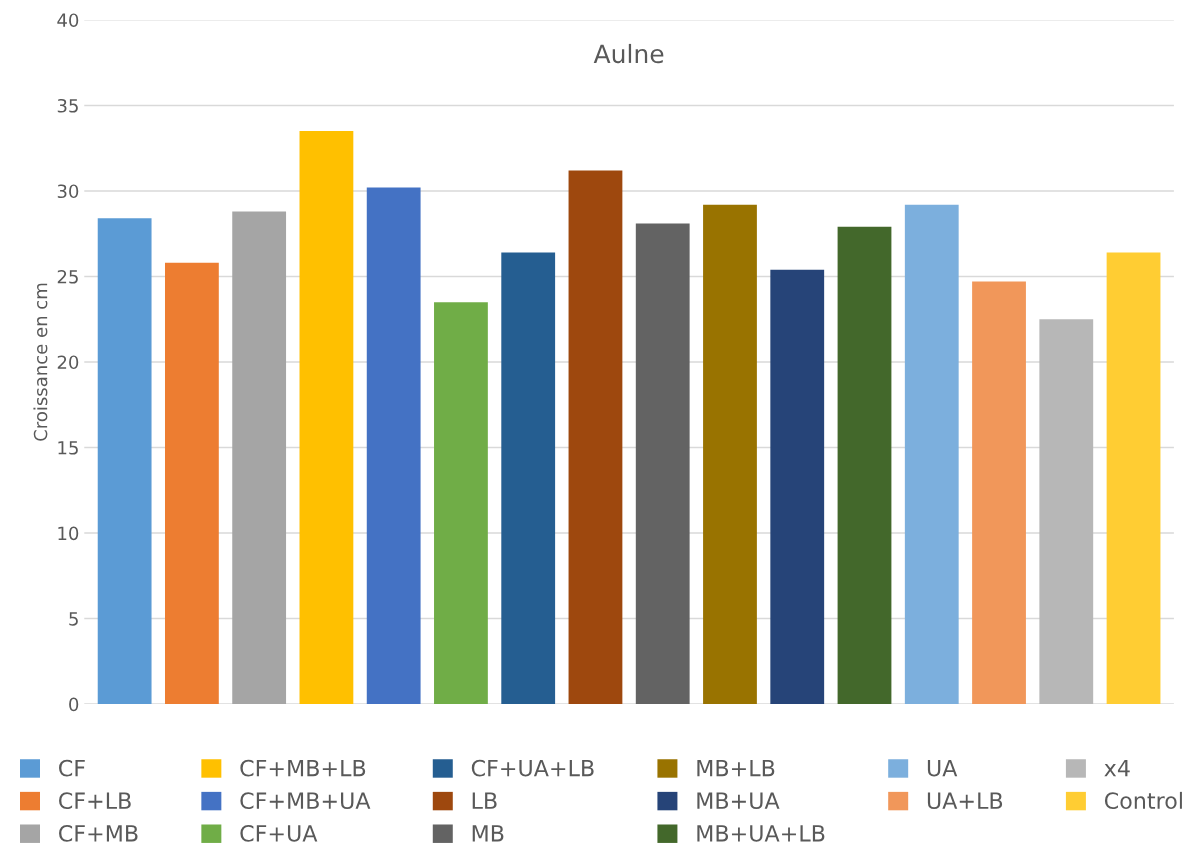 This screenshot has width=1204, height=866. Describe the element at coordinates (942, 768) in the screenshot. I see `legend-label: UA` at that location.